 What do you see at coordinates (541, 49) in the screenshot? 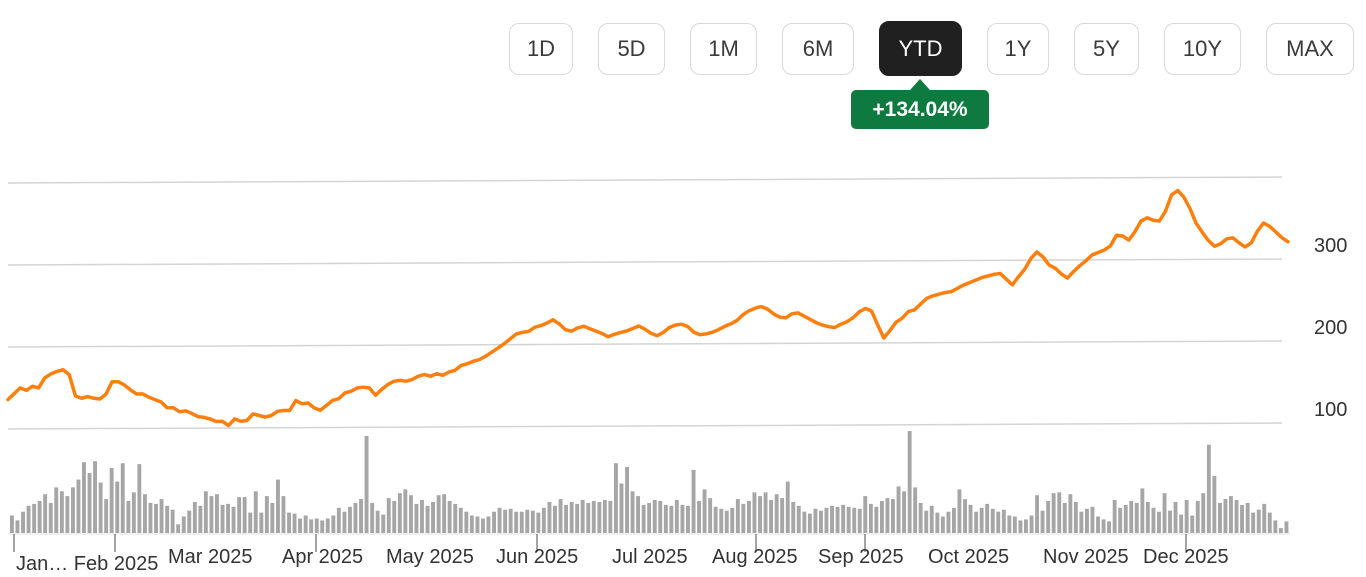
I see `range-button-1d: 1D` at bounding box center [541, 49].